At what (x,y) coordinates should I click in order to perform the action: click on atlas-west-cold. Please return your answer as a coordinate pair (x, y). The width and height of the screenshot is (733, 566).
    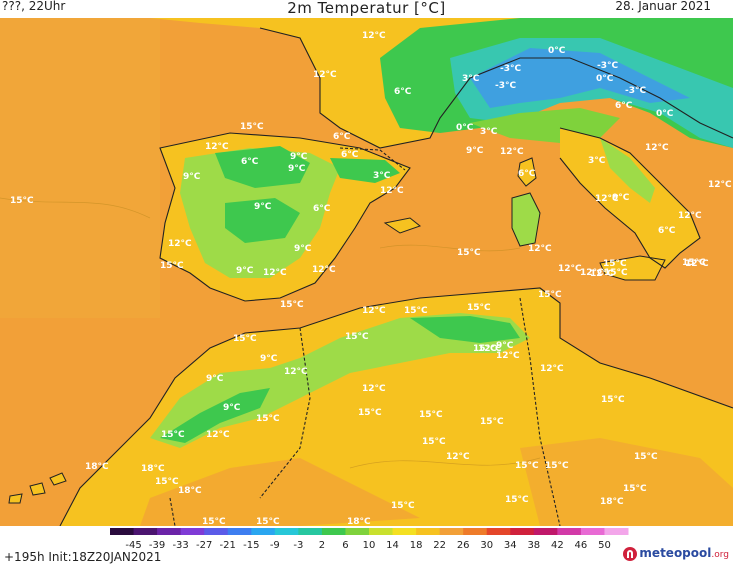
    Looking at the image, I should click on (215, 415).